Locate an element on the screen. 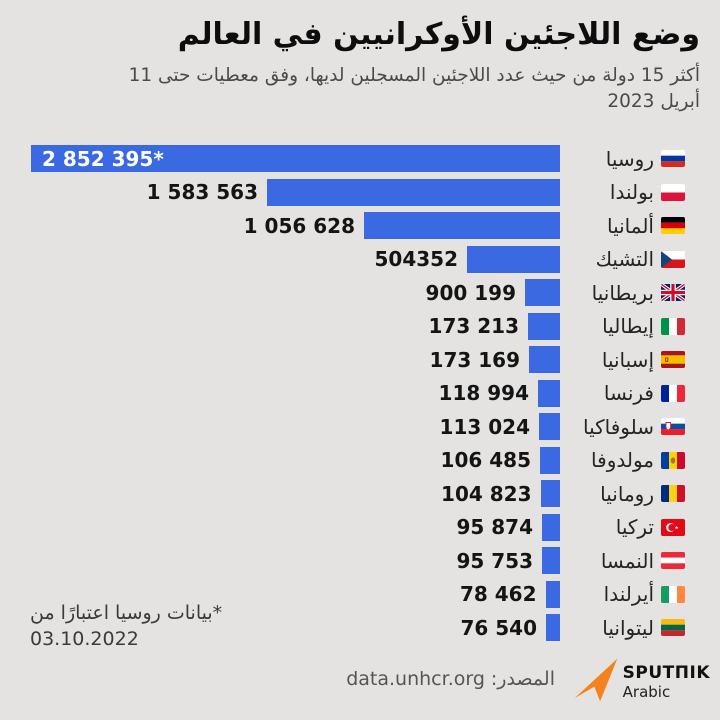 Image resolution: width=720 pixels, height=720 pixels. bar-value: 104 823 is located at coordinates (486, 493).